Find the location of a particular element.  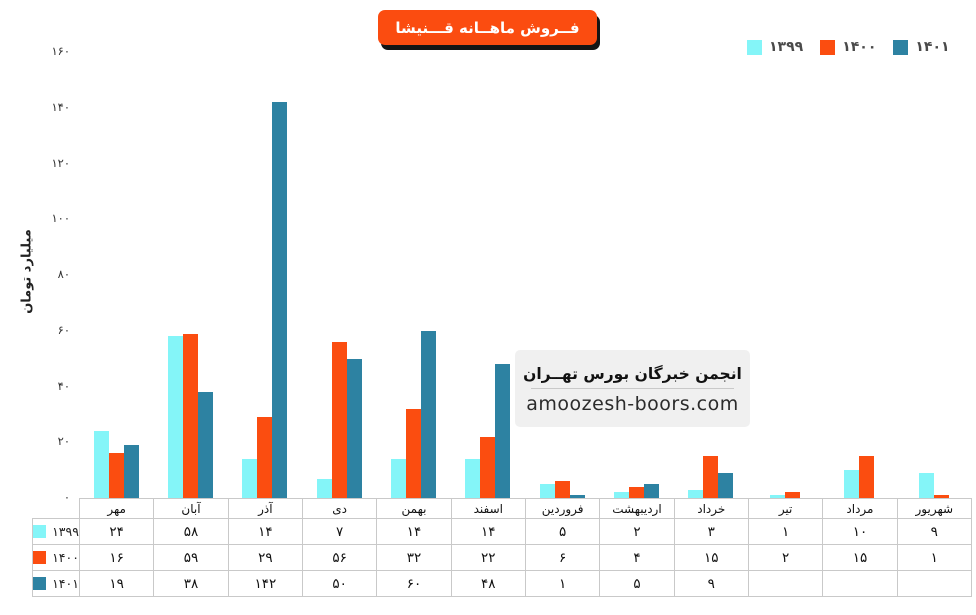

legend-item-1399: ۱۳۹۹ is located at coordinates (775, 47).